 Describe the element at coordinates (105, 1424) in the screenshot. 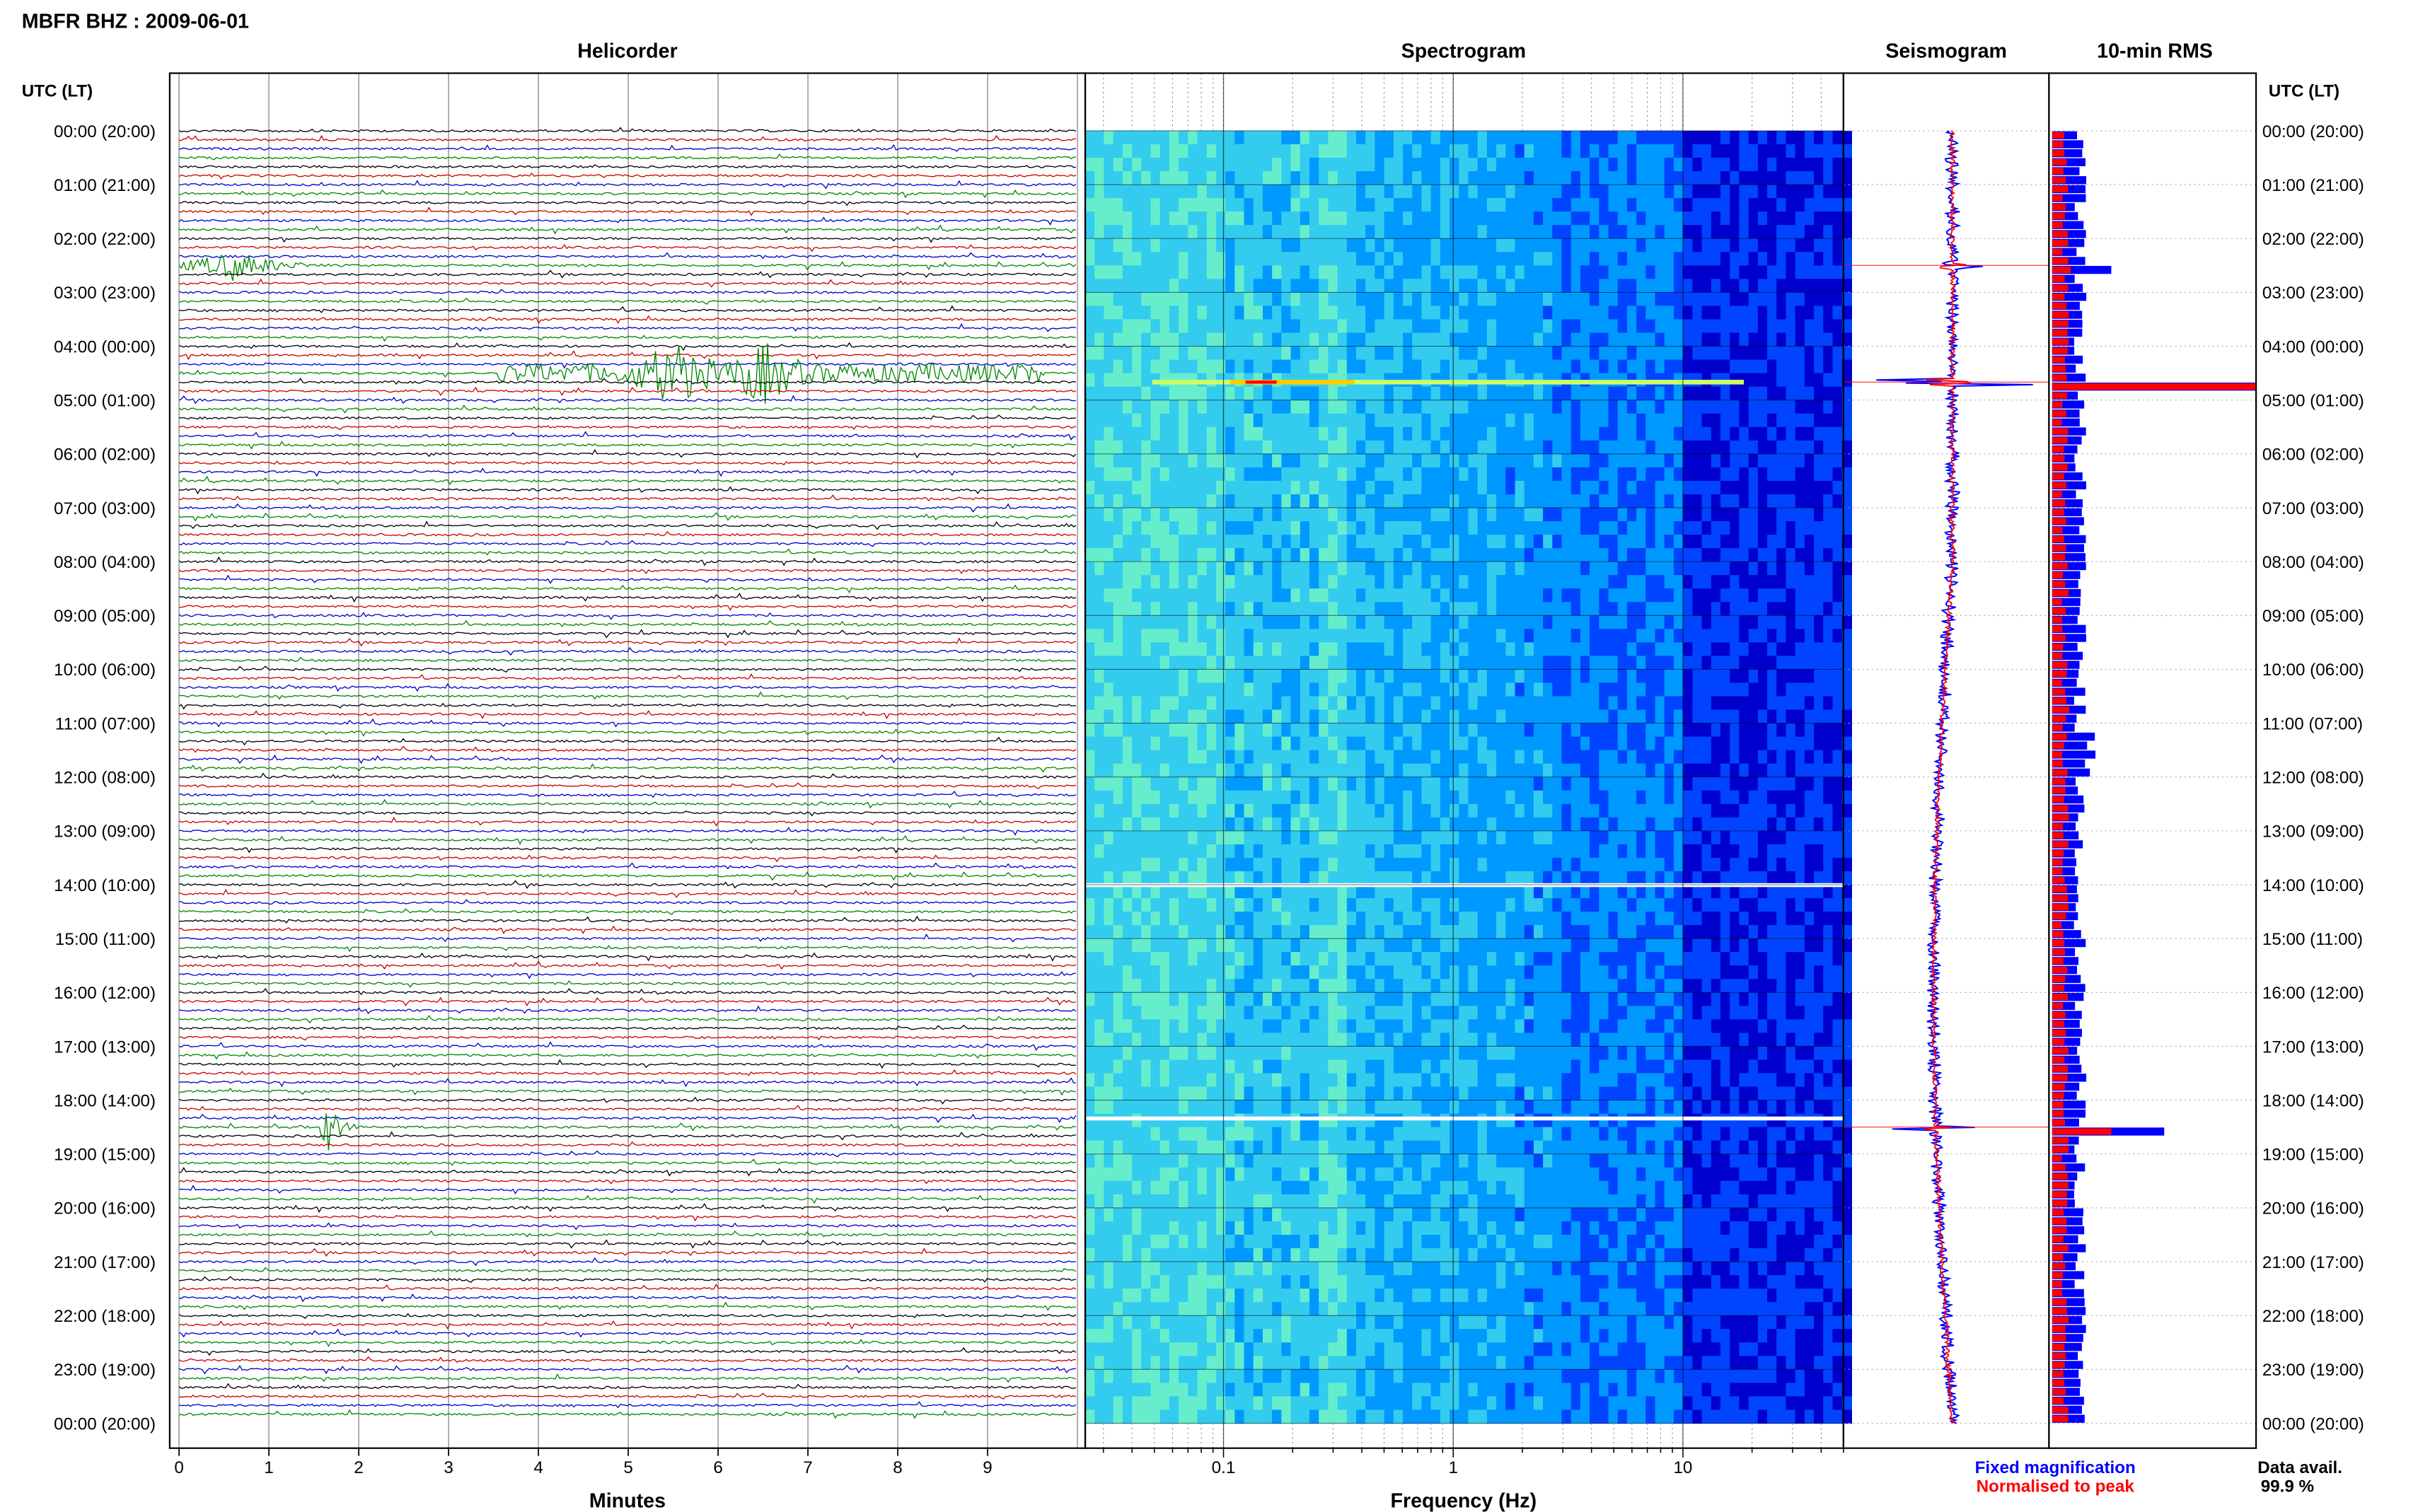

I see `time-label-left: 00:00 (20:00)` at that location.